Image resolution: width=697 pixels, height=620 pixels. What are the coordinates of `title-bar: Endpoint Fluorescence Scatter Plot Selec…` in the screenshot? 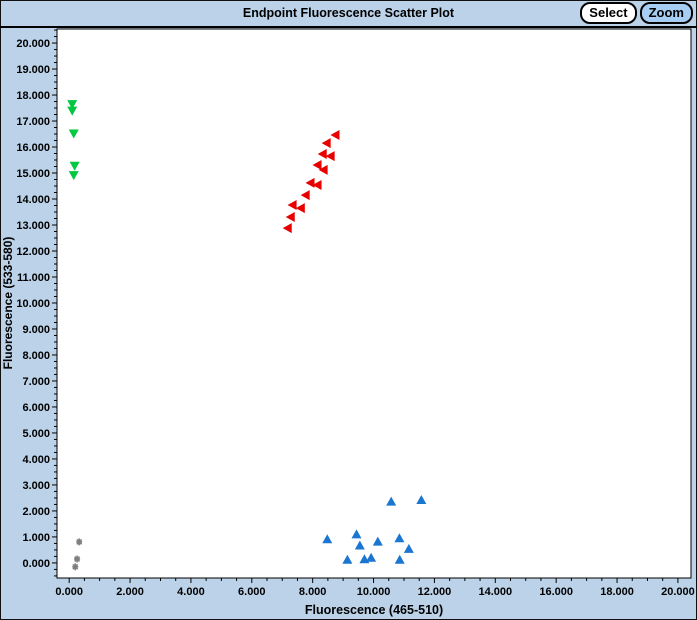 It's located at (348, 13).